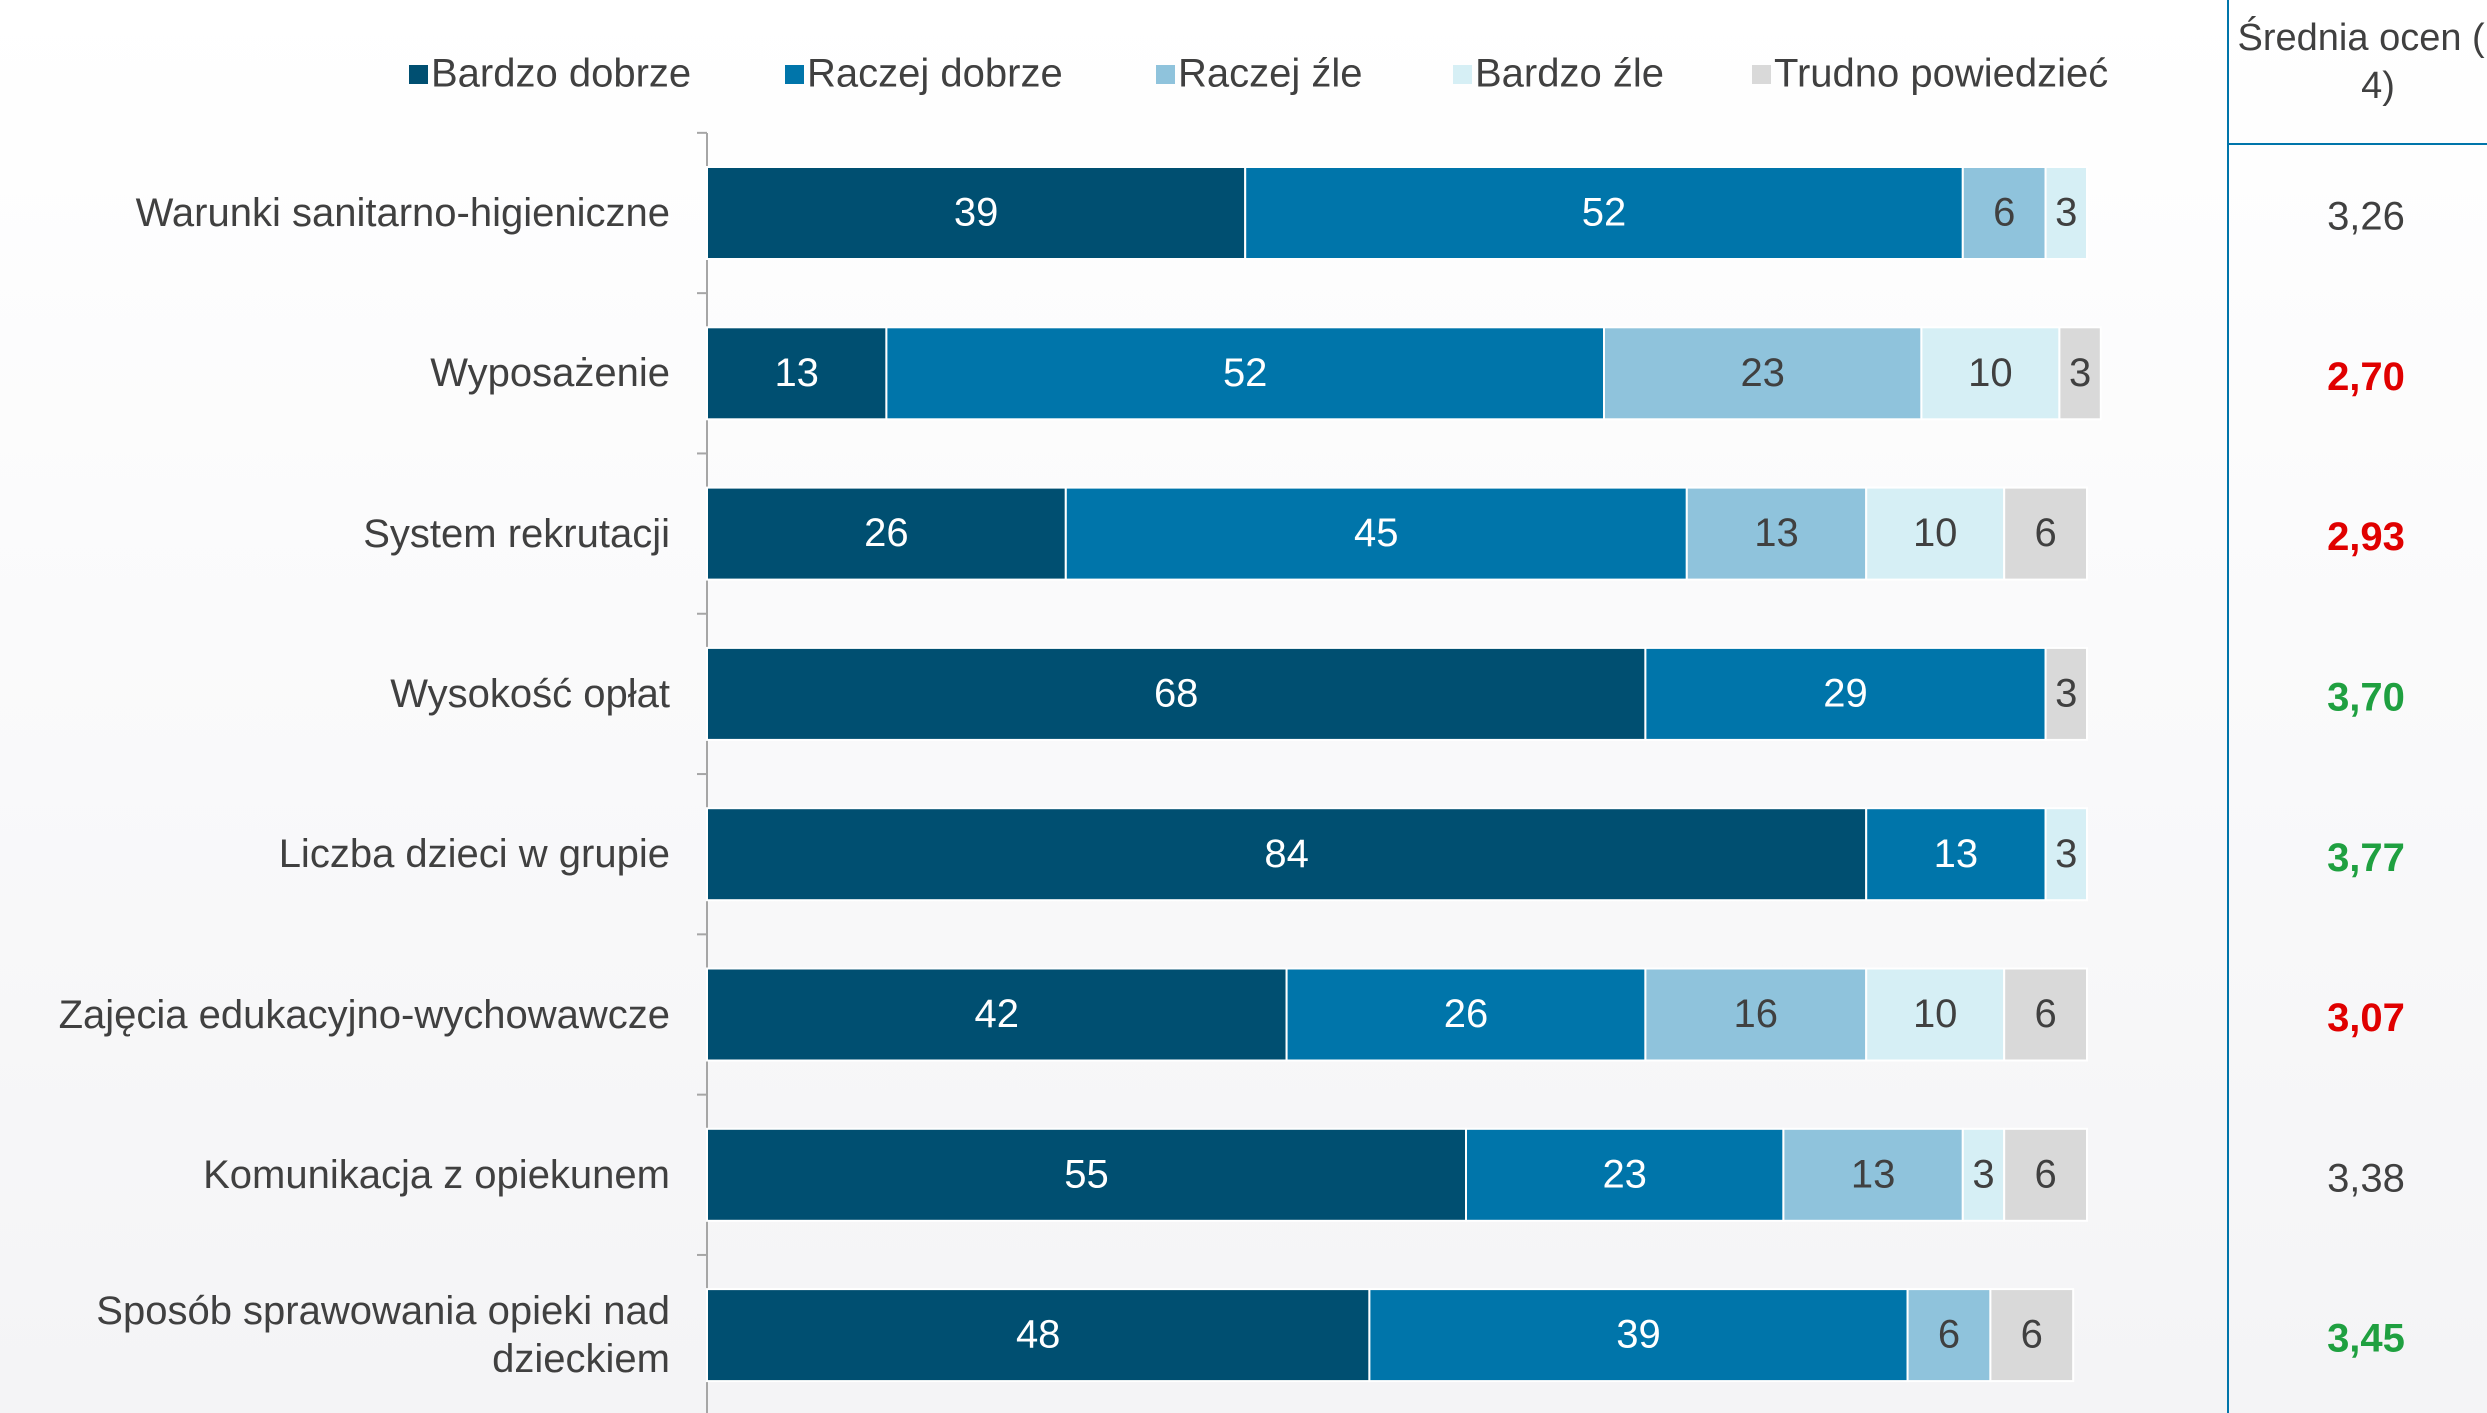 This screenshot has height=1413, width=2487. What do you see at coordinates (402, 213) in the screenshot?
I see `category-label: Warunki sanitarno-higieniczne` at bounding box center [402, 213].